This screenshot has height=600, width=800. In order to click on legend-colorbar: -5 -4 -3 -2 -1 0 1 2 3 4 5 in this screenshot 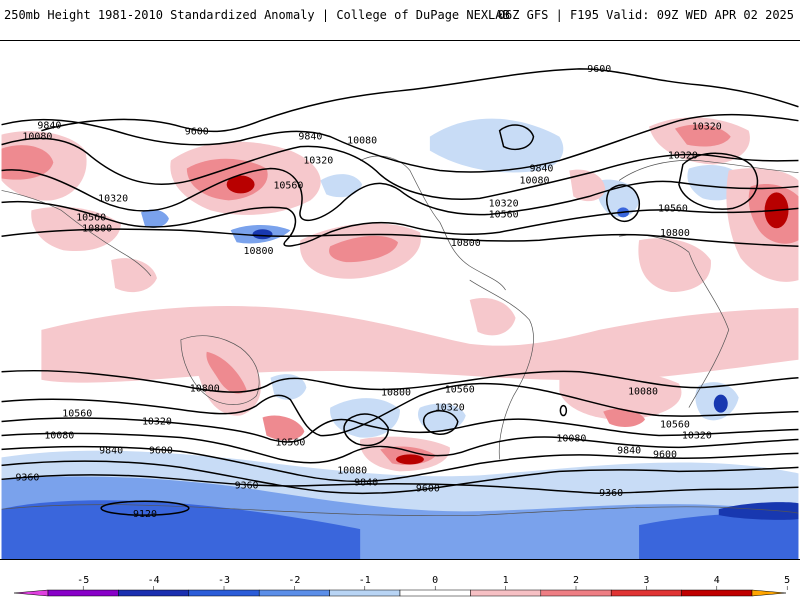, I will do `click(401, 586)`.